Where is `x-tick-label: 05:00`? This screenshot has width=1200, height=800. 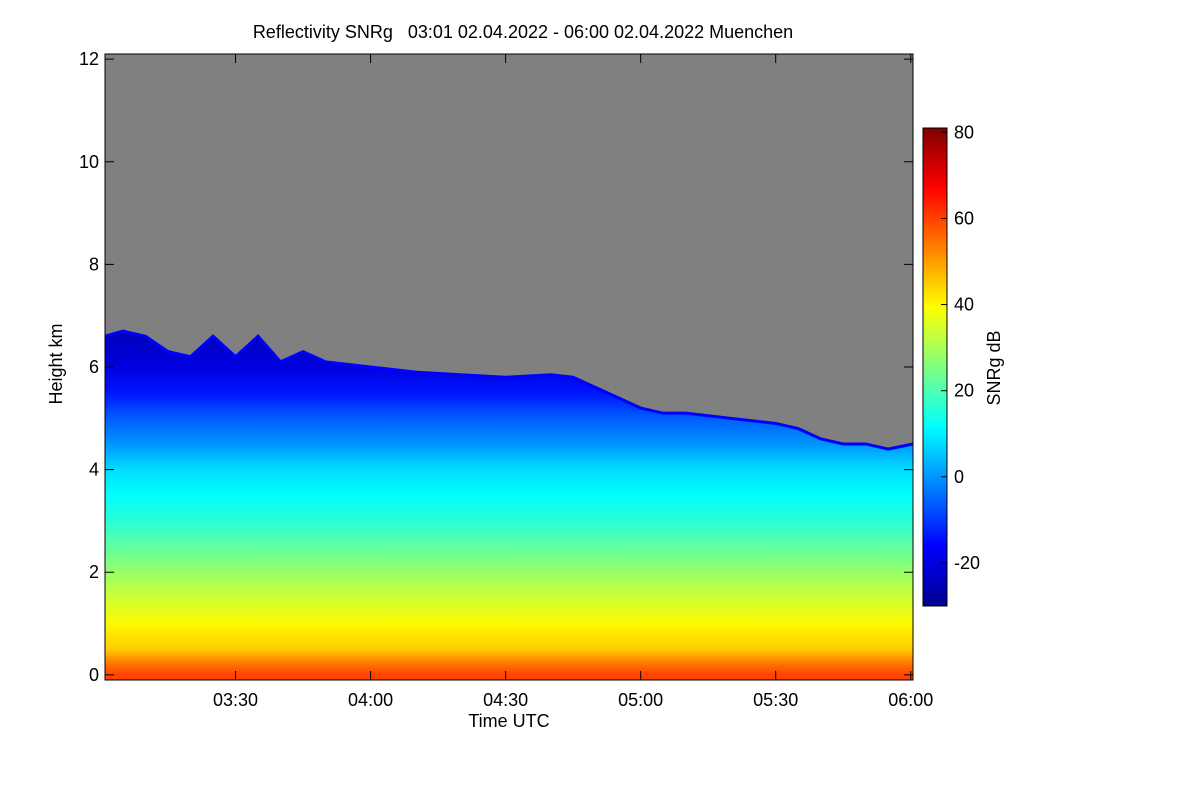
x-tick-label: 05:00 is located at coordinates (640, 700).